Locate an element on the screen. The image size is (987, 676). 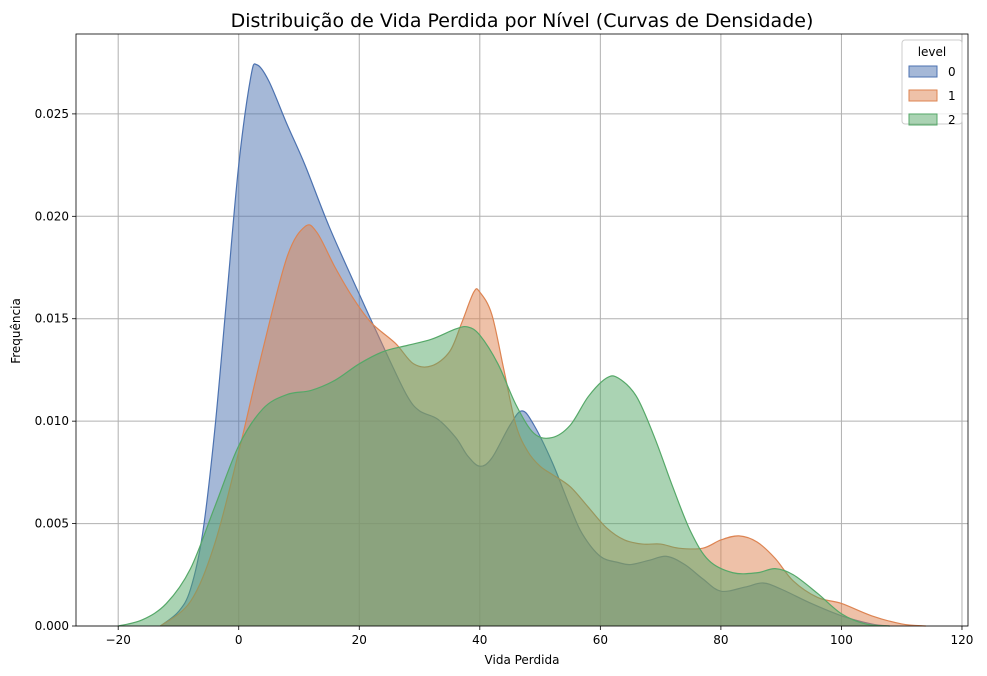
legend-label-level-0: 0 is located at coordinates (952, 72).